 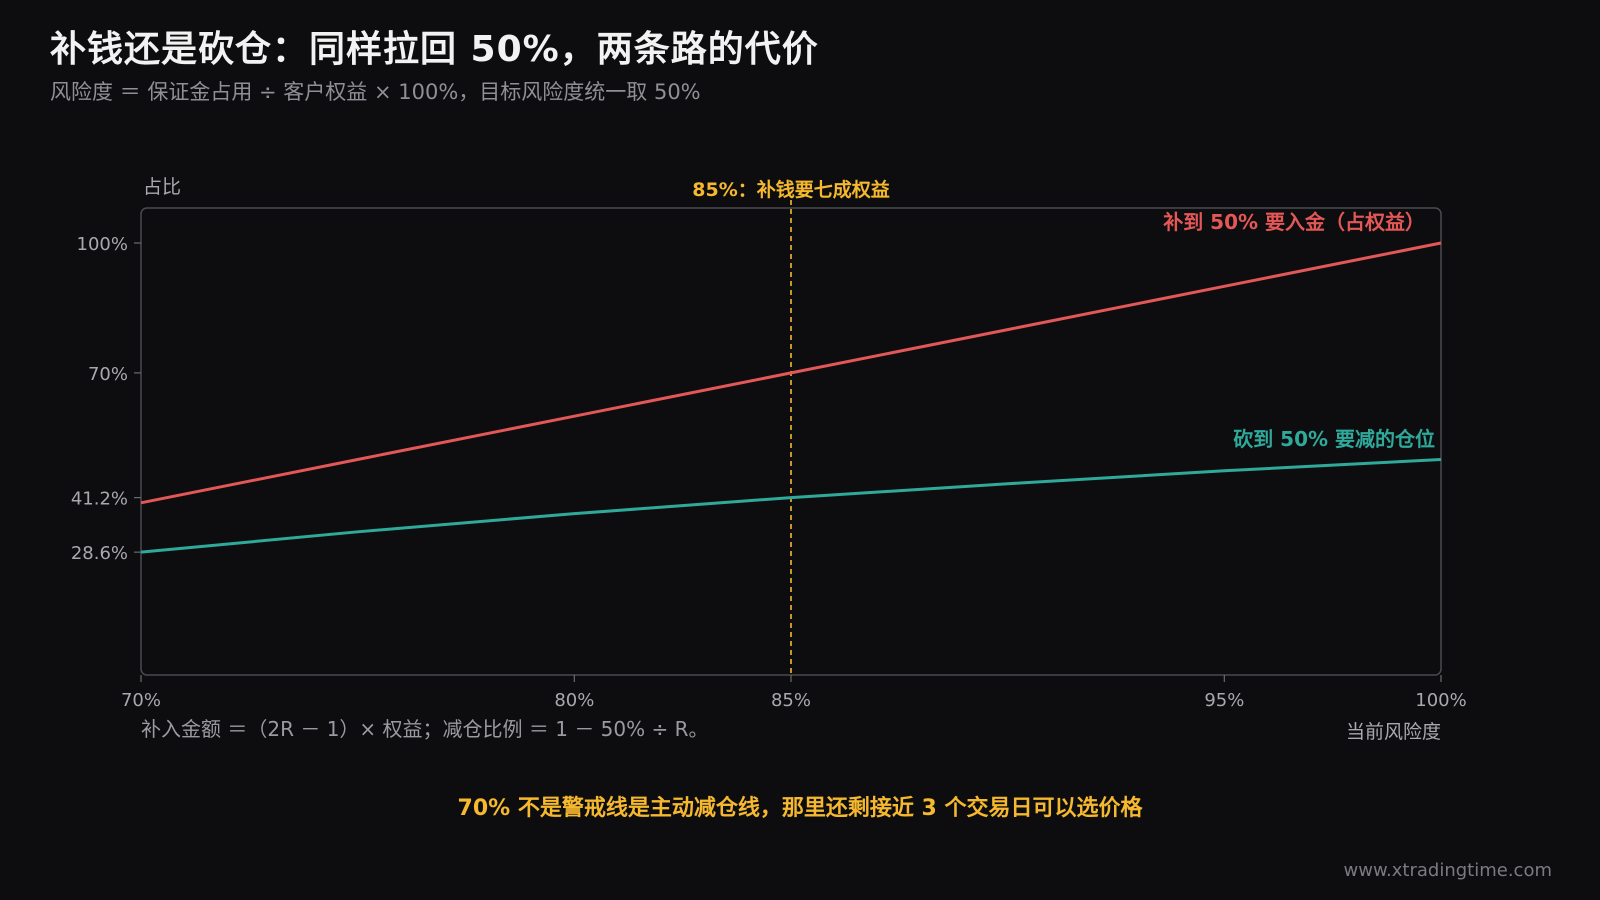 I want to click on y-axis-label: 占比, so click(x=162, y=187).